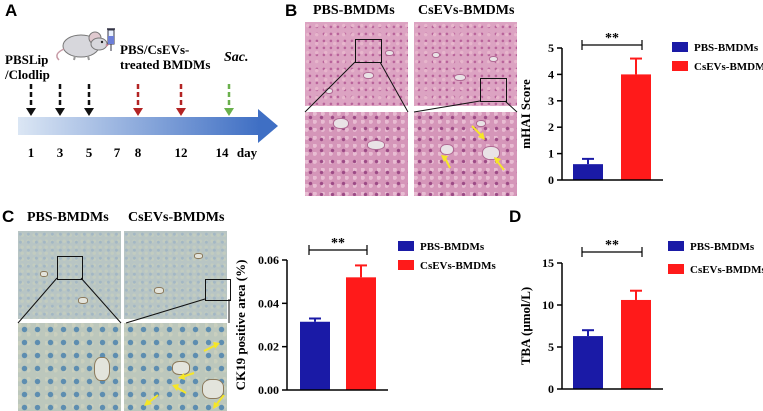 The width and height of the screenshot is (763, 411). I want to click on y-tick-label: 0.04, so click(268, 303).